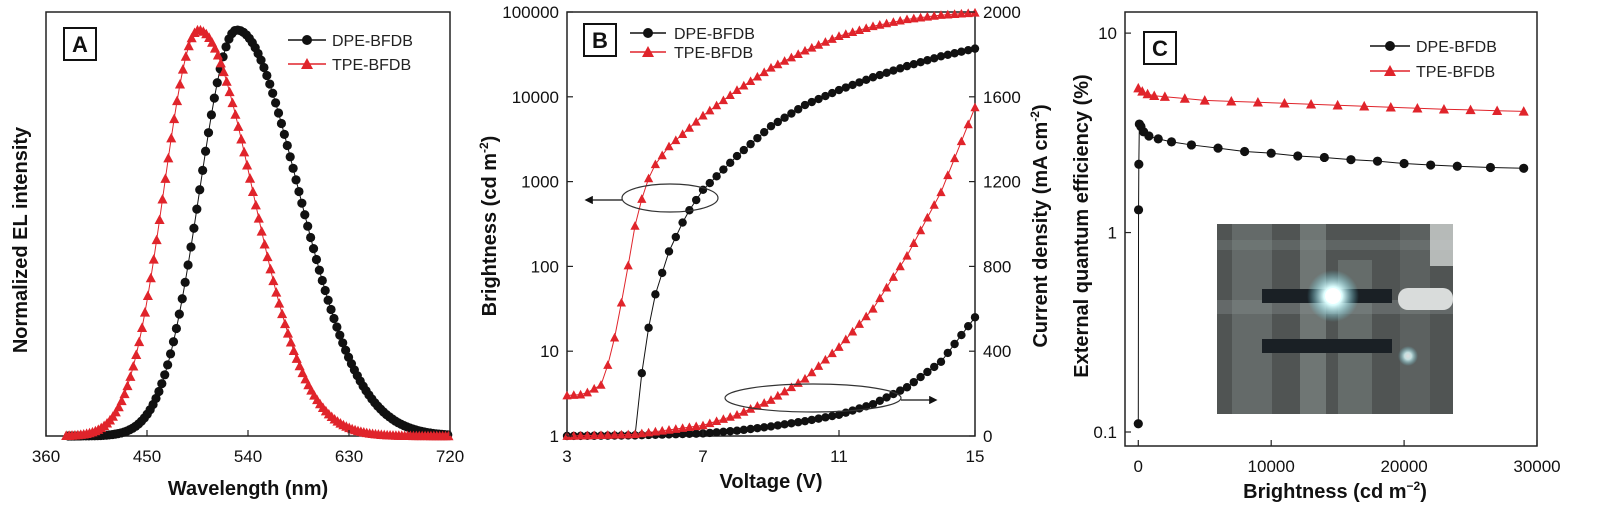 Image resolution: width=1612 pixels, height=525 pixels. Describe the element at coordinates (545, 266) in the screenshot. I see `b-ytick-label-2: 100` at that location.